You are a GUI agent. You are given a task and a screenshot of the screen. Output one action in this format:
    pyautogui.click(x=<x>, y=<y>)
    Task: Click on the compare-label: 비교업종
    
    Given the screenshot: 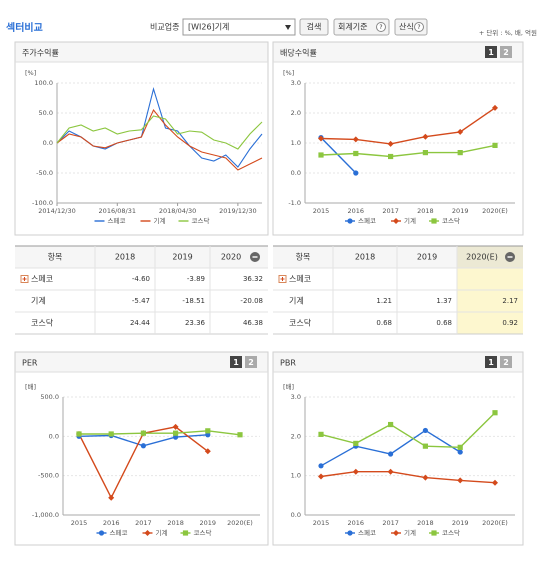 What is the action you would take?
    pyautogui.click(x=164, y=27)
    